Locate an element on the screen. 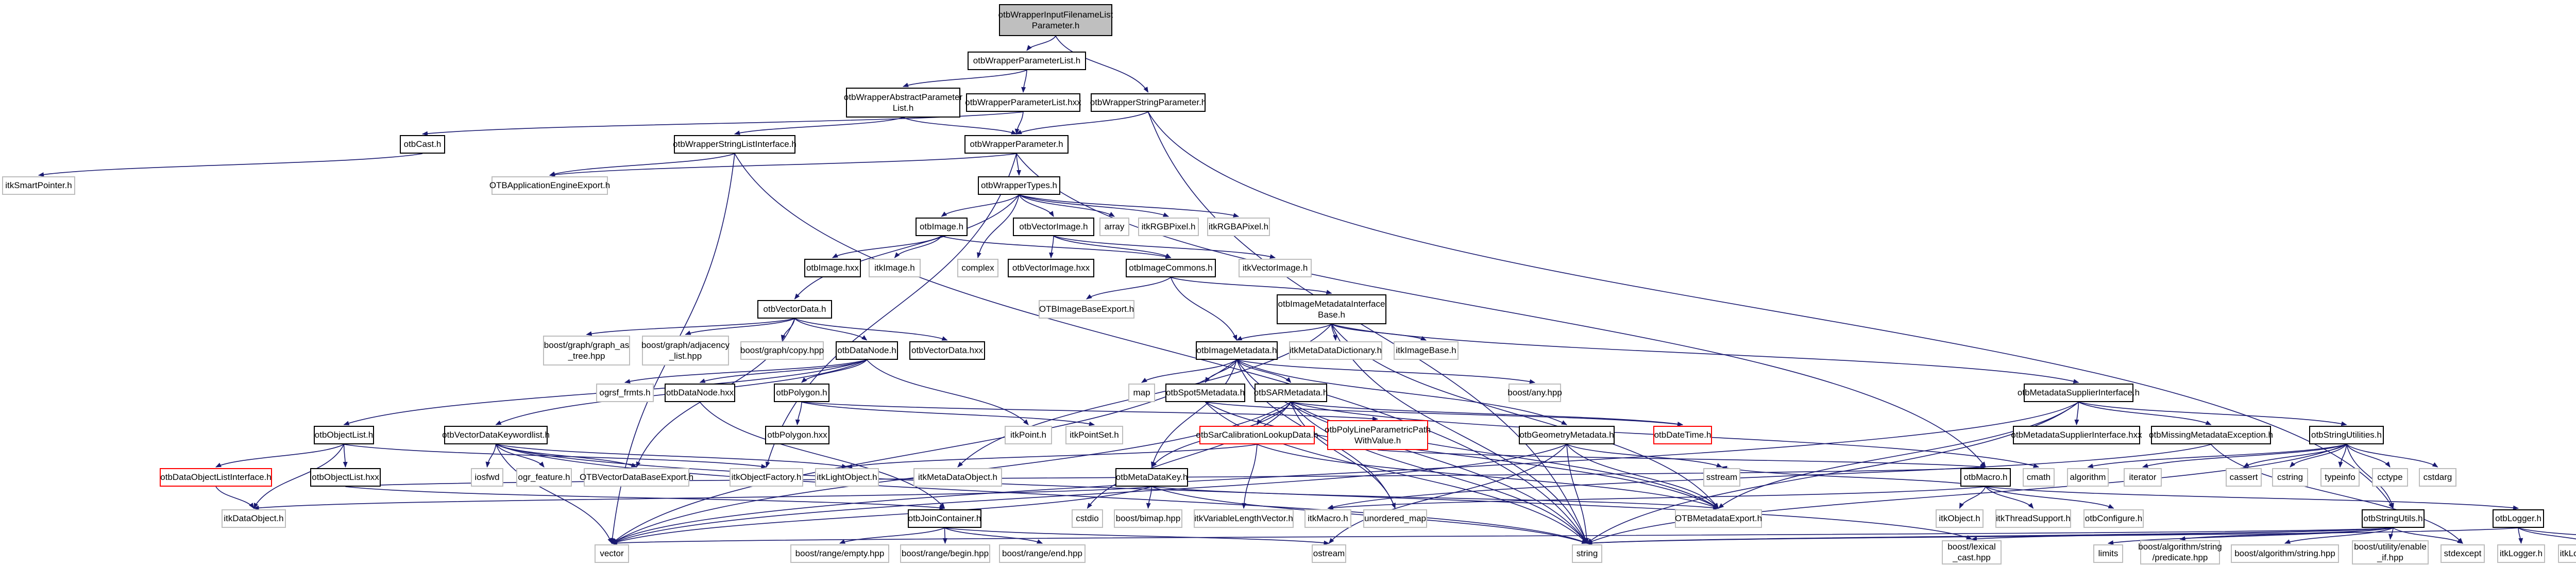  node-otbvectorimage-hxx: otbVectorImage.hxx is located at coordinates (1051, 268).